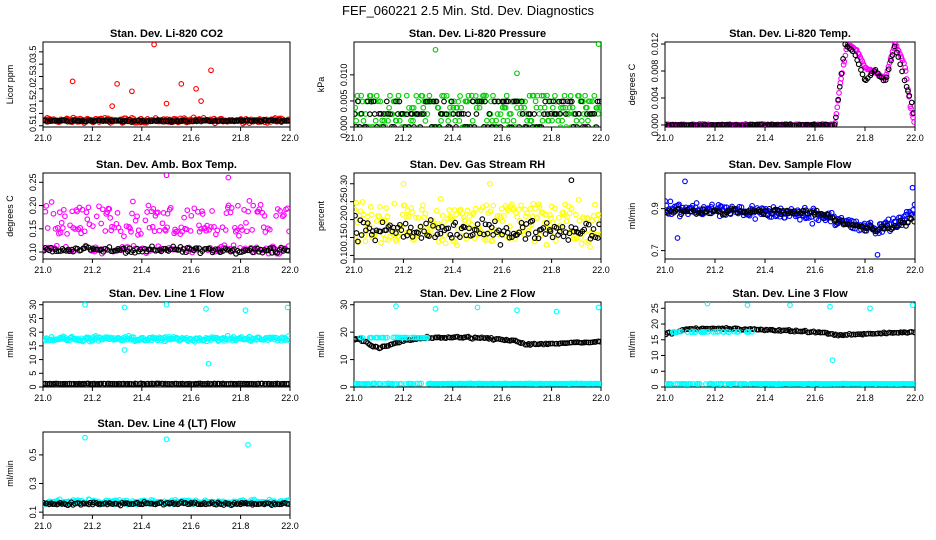  Describe the element at coordinates (790, 165) in the screenshot. I see `panel-title: Stan. Dev. Sample Flow` at that location.